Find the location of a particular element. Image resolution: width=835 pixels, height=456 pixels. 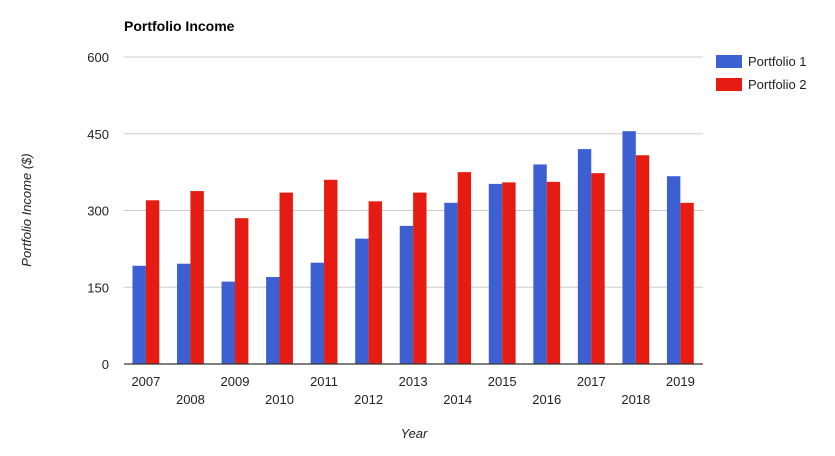

x-tick-label: 2013 is located at coordinates (413, 381).